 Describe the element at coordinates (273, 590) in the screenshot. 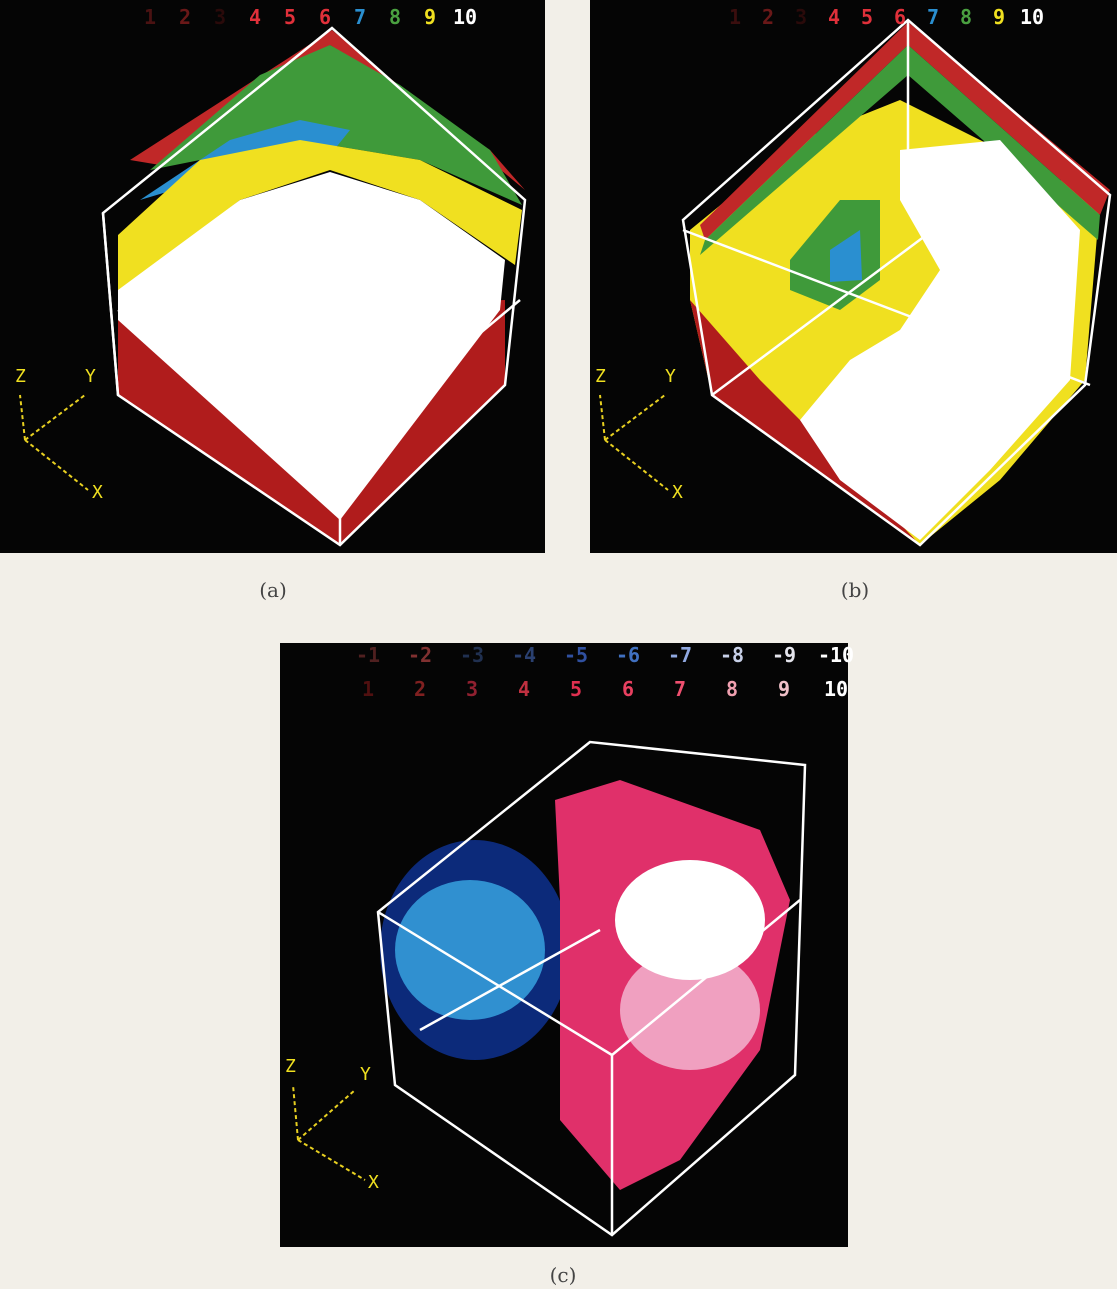

I see `panel-label: (a)` at that location.